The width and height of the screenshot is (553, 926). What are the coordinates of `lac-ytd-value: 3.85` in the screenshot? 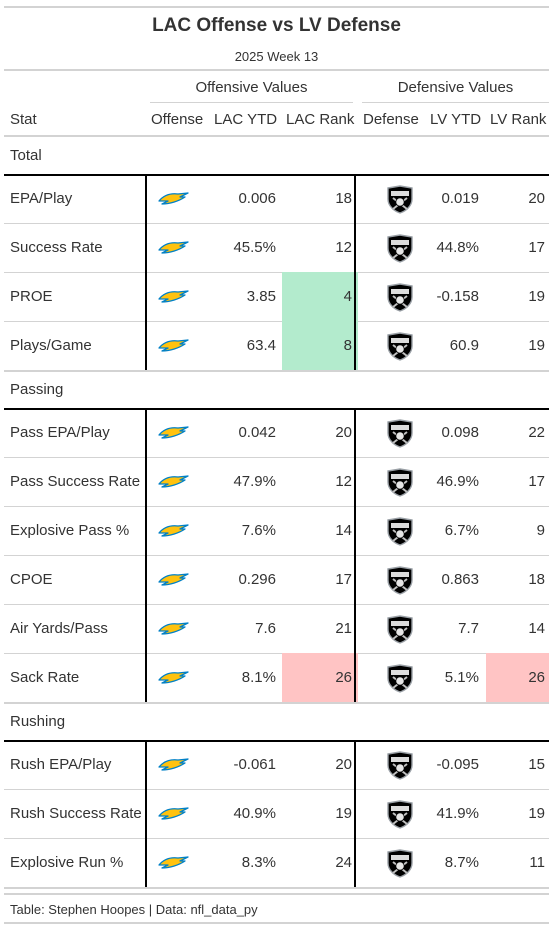 It's located at (261, 296).